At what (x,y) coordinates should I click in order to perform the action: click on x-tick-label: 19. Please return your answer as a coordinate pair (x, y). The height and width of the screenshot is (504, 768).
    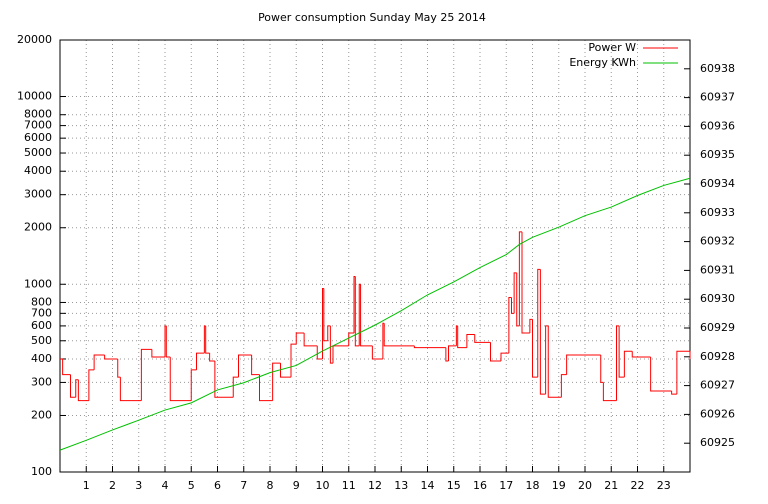
    Looking at the image, I should click on (559, 485).